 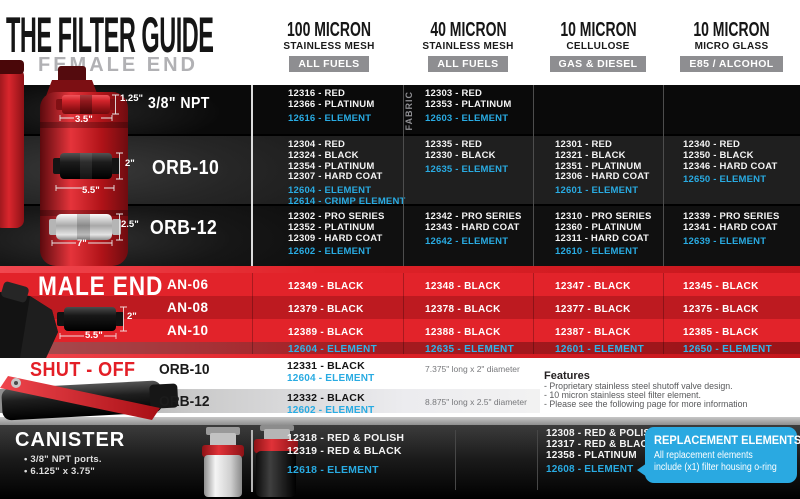 I want to click on canister-filters-photo, so click(x=250, y=461).